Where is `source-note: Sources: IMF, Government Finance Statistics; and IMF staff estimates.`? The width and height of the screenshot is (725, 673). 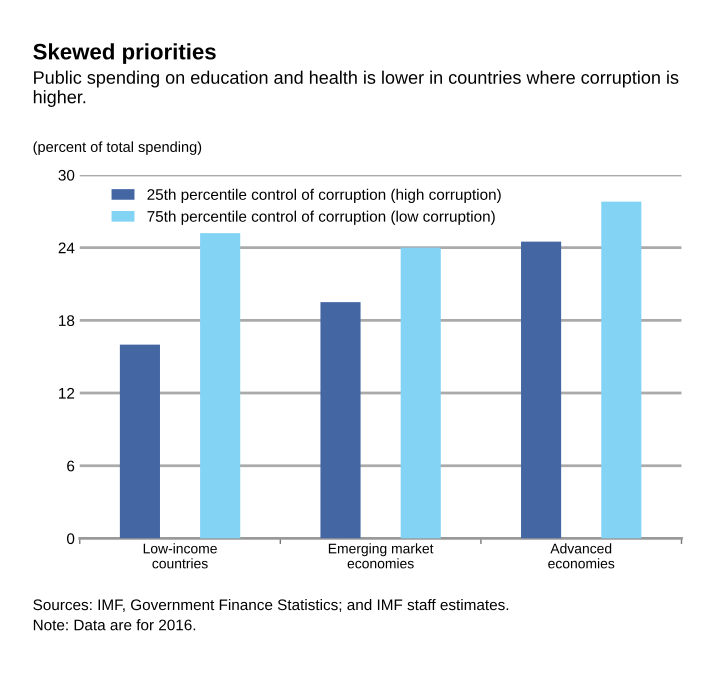
source-note: Sources: IMF, Government Finance Statistics; and IMF staff estimates. is located at coordinates (270, 605).